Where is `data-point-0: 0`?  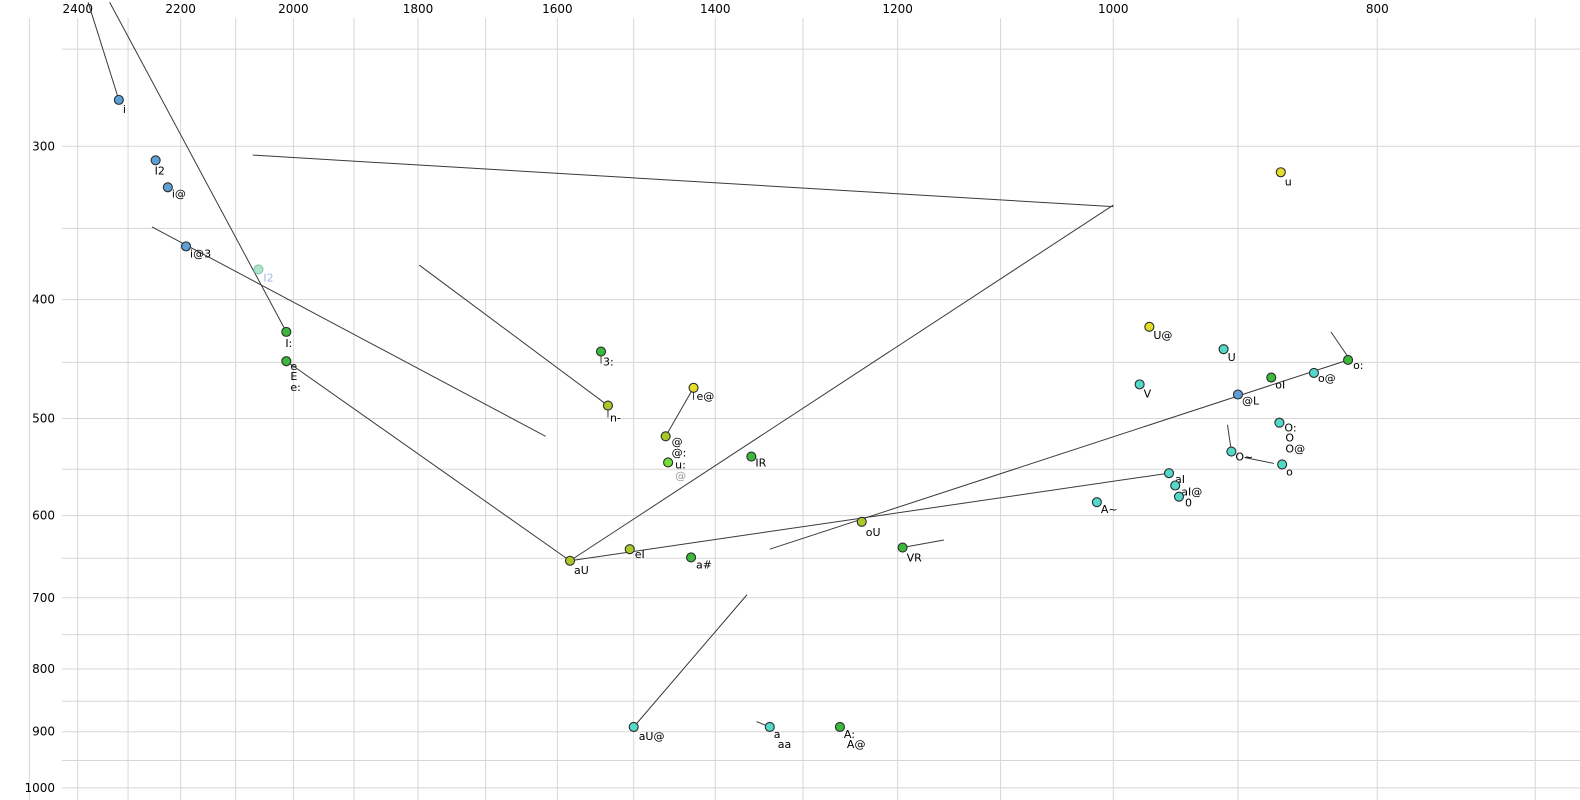 data-point-0: 0 is located at coordinates (1182, 500).